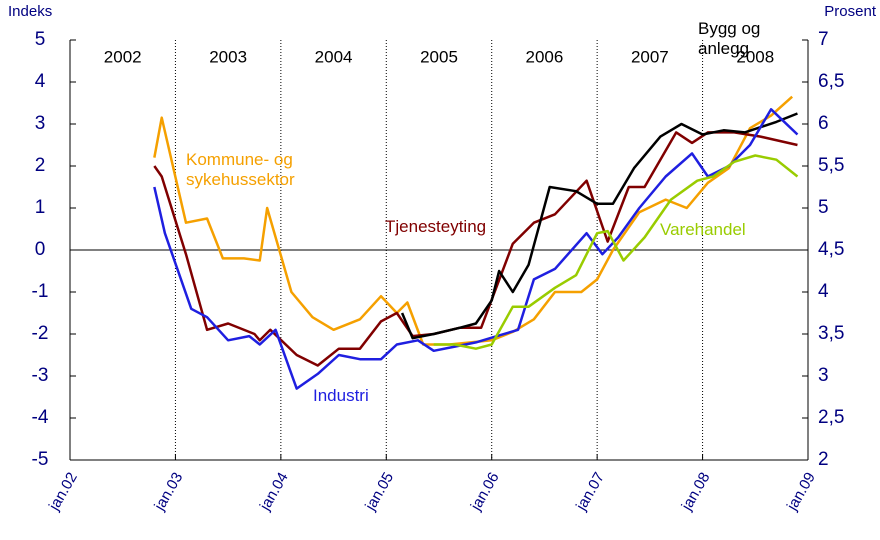 The height and width of the screenshot is (540, 880). Describe the element at coordinates (436, 226) in the screenshot. I see `series-label: Tjenesteyting` at that location.